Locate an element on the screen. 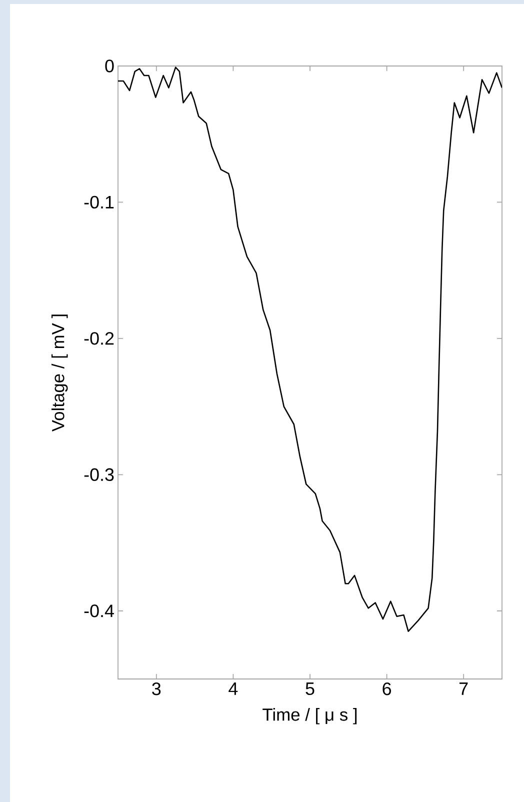 The width and height of the screenshot is (524, 802). y-axis-title: Voltage / [ mV ] is located at coordinates (59, 373).